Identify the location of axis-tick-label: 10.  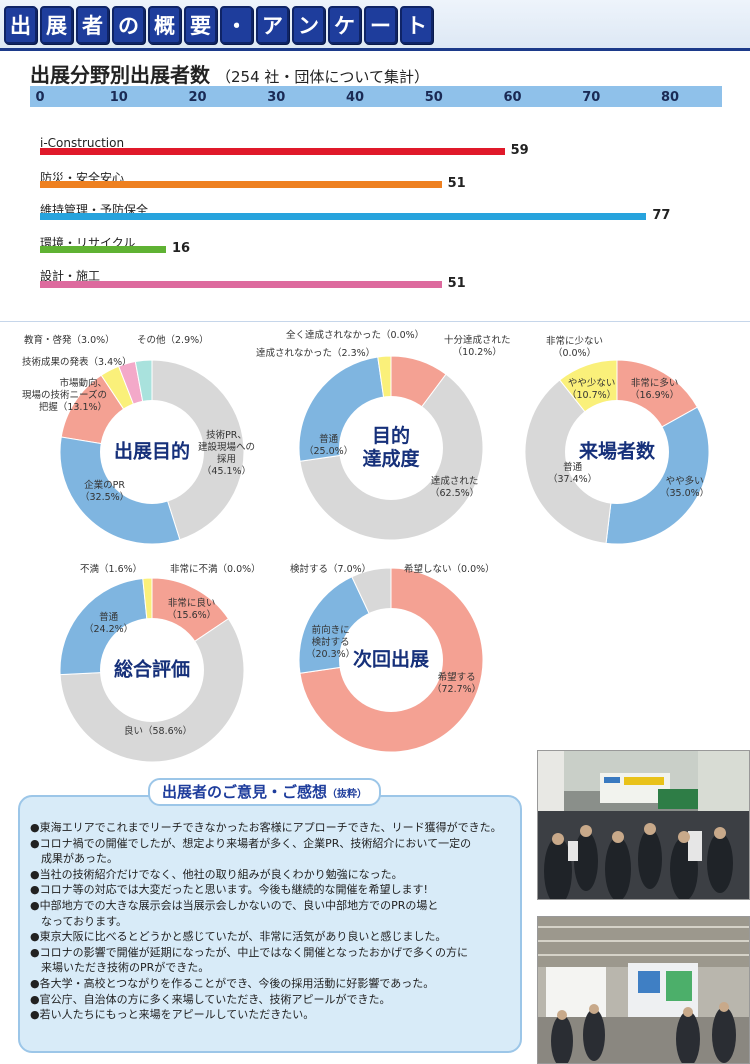
(118, 97).